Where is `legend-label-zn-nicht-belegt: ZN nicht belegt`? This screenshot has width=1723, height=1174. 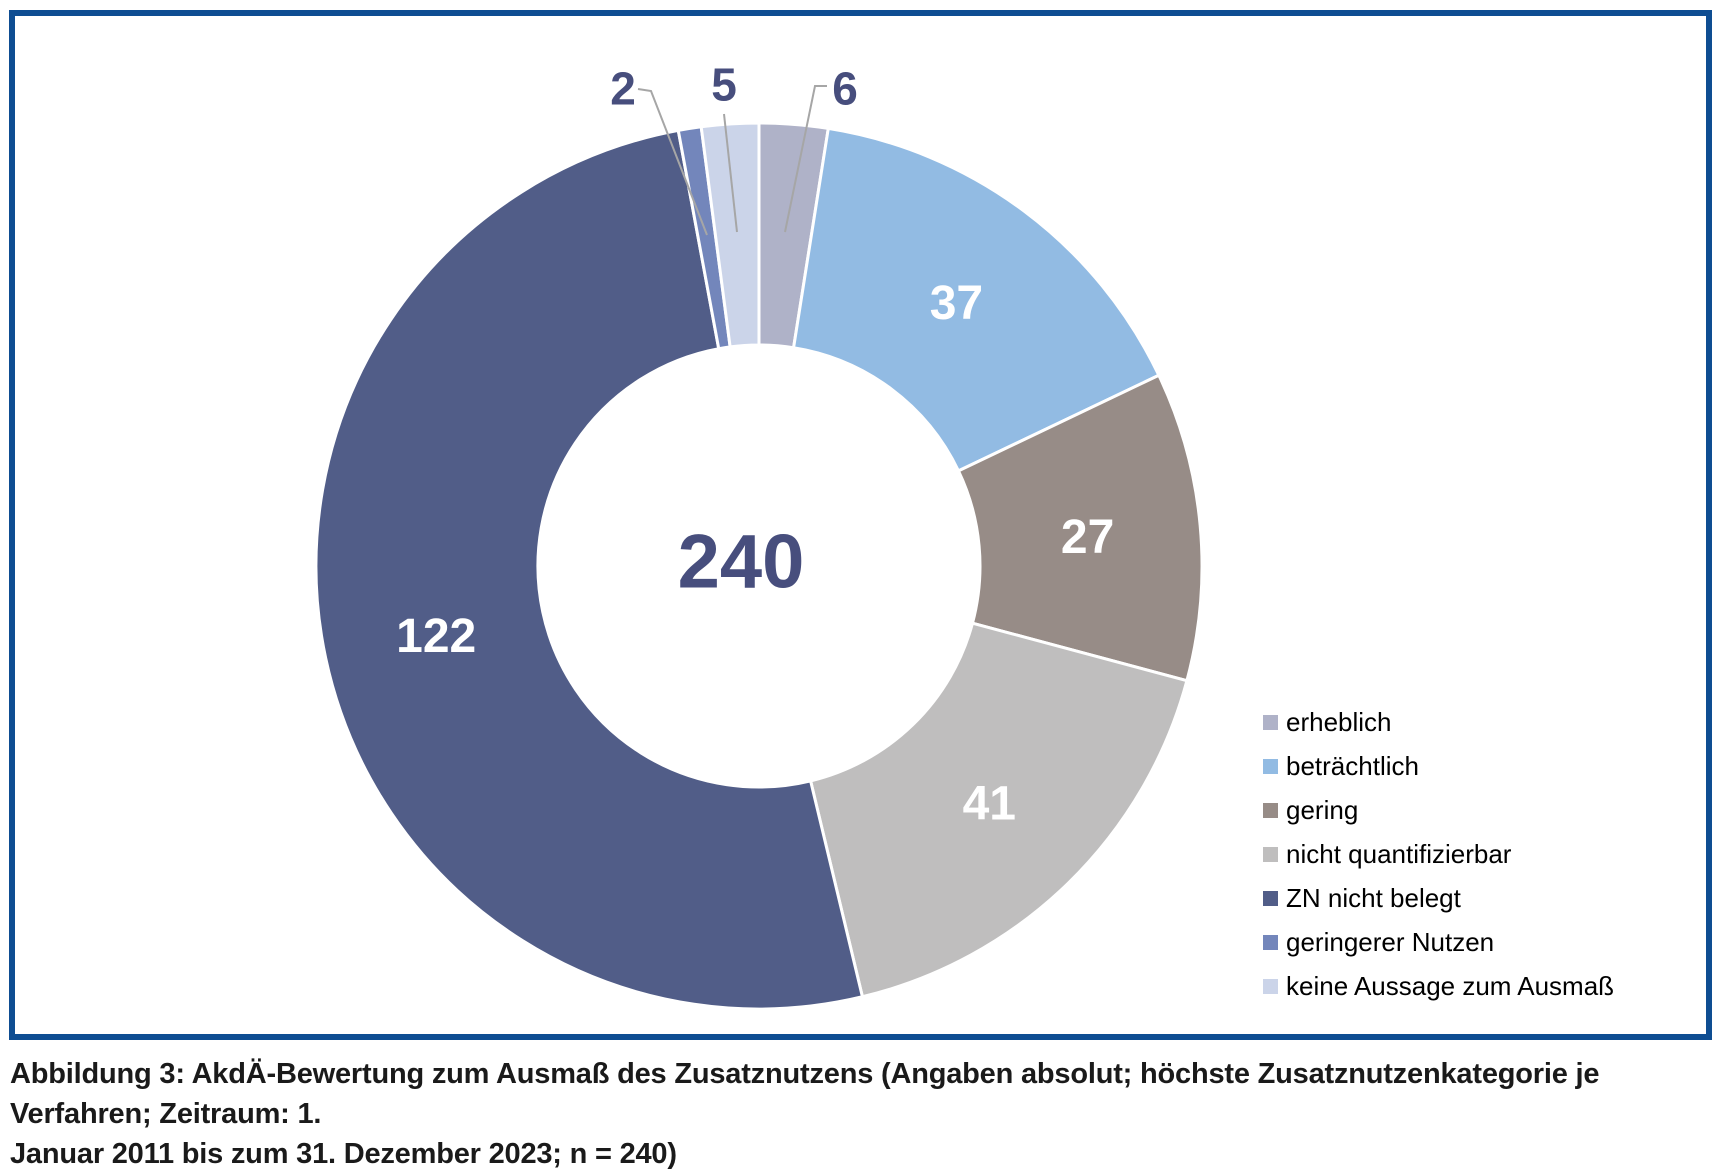
legend-label-zn-nicht-belegt: ZN nicht belegt is located at coordinates (1373, 897).